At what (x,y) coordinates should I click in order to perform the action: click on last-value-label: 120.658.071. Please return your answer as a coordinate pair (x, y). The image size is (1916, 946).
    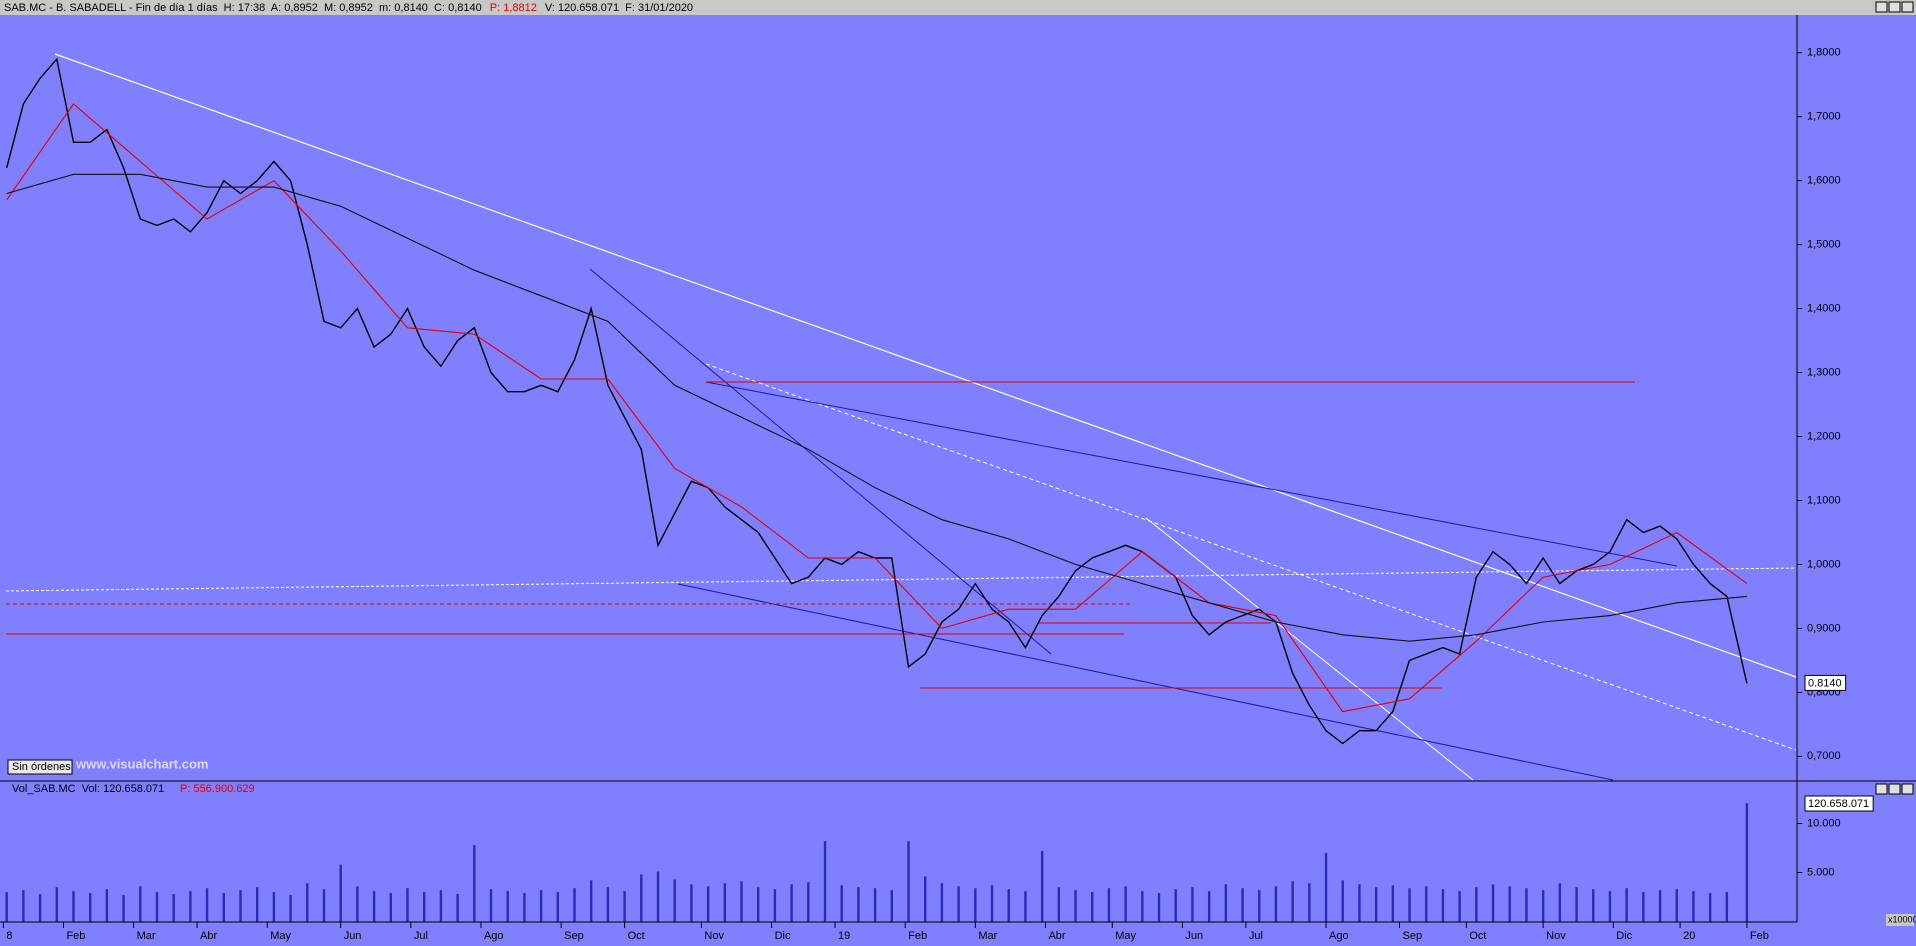
    Looking at the image, I should click on (1838, 804).